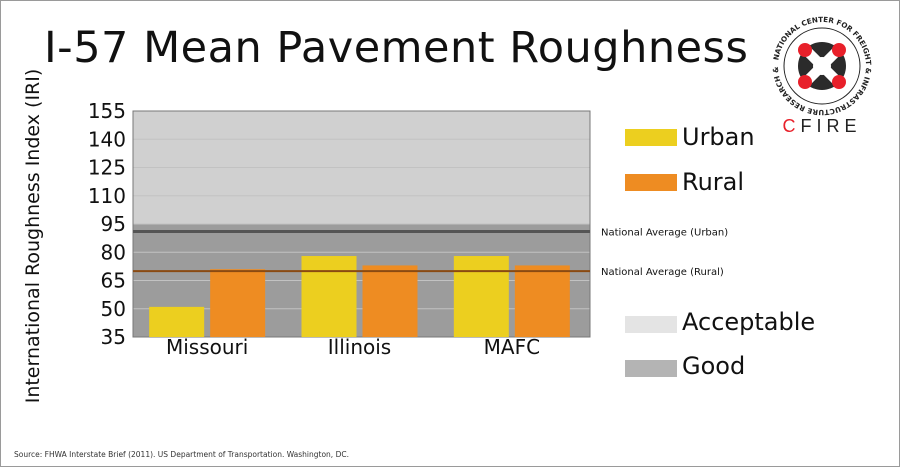 Image resolution: width=900 pixels, height=467 pixels. I want to click on y-tick-label-95: 95, so click(113, 224).